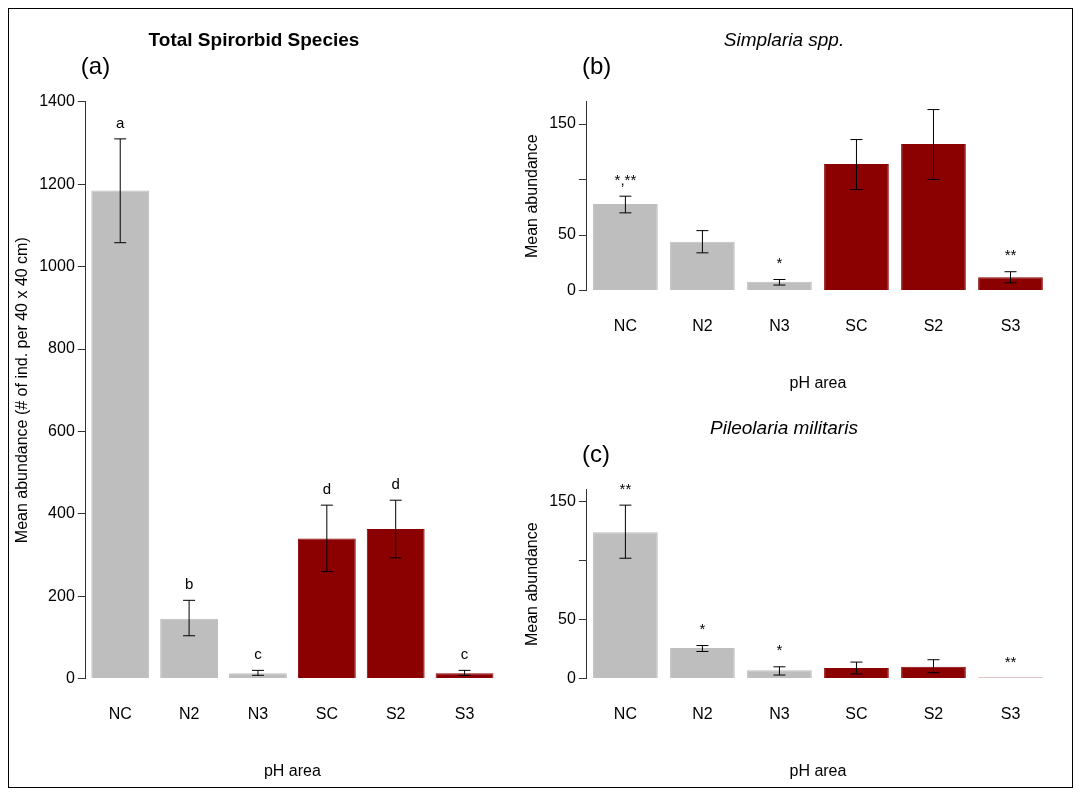 The height and width of the screenshot is (796, 1081). What do you see at coordinates (784, 39) in the screenshot?
I see `chart-title: Simplaria spp.` at bounding box center [784, 39].